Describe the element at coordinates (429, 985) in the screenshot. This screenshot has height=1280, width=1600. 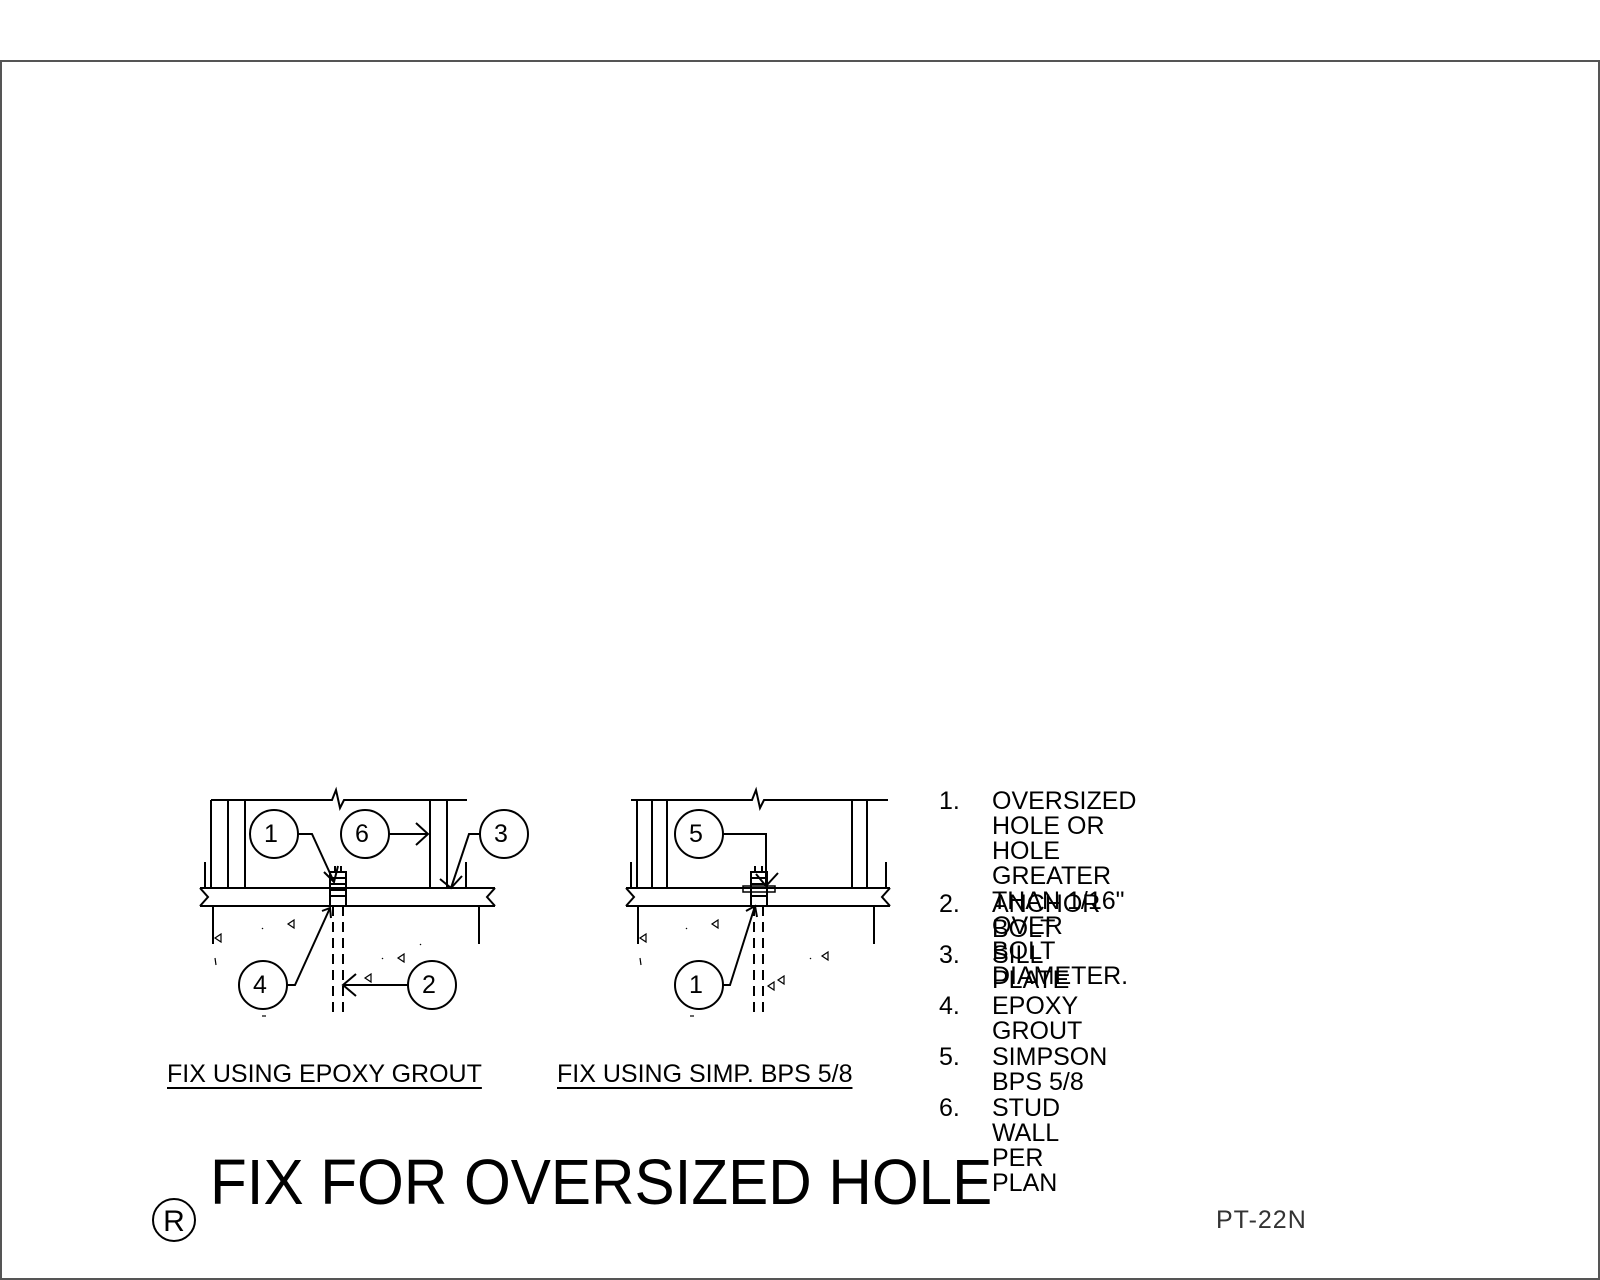
I see `callout-2: 2` at that location.